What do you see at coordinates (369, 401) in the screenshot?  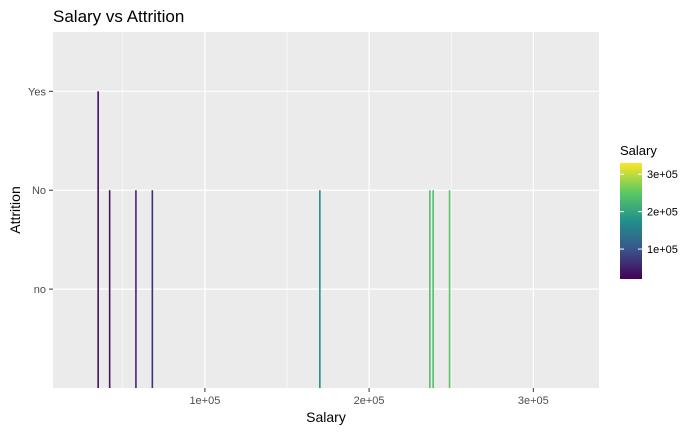 I see `x-tick-label: 2e+05` at bounding box center [369, 401].